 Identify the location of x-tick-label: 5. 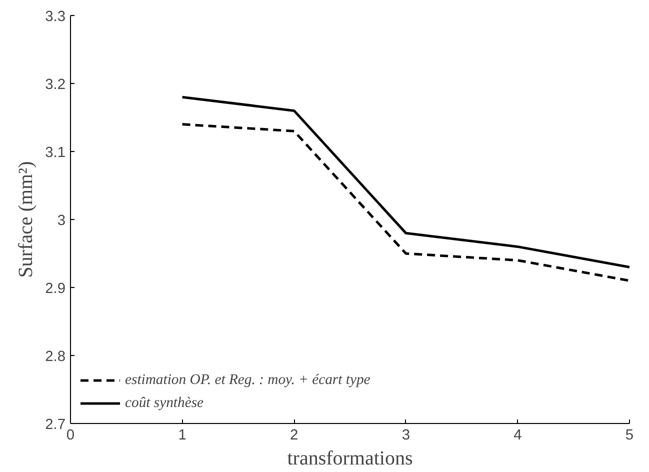
(629, 436).